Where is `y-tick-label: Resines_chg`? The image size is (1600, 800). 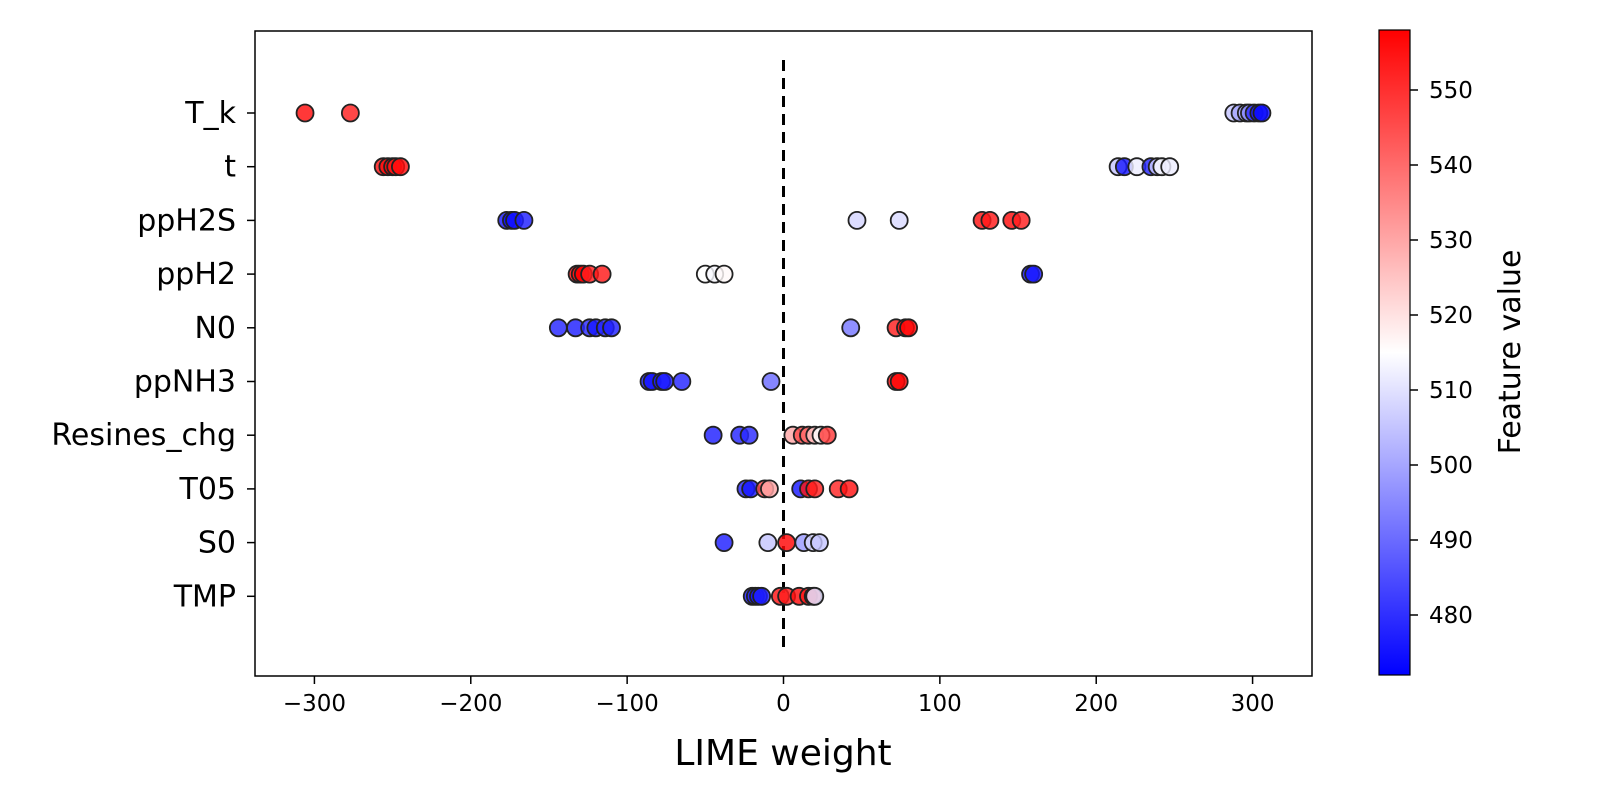 y-tick-label: Resines_chg is located at coordinates (143, 435).